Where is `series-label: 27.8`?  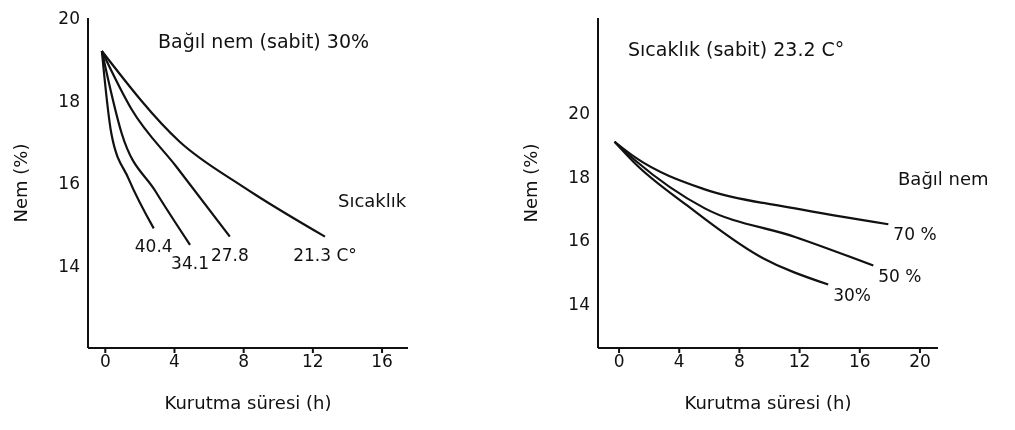 series-label: 27.8 is located at coordinates (229, 254).